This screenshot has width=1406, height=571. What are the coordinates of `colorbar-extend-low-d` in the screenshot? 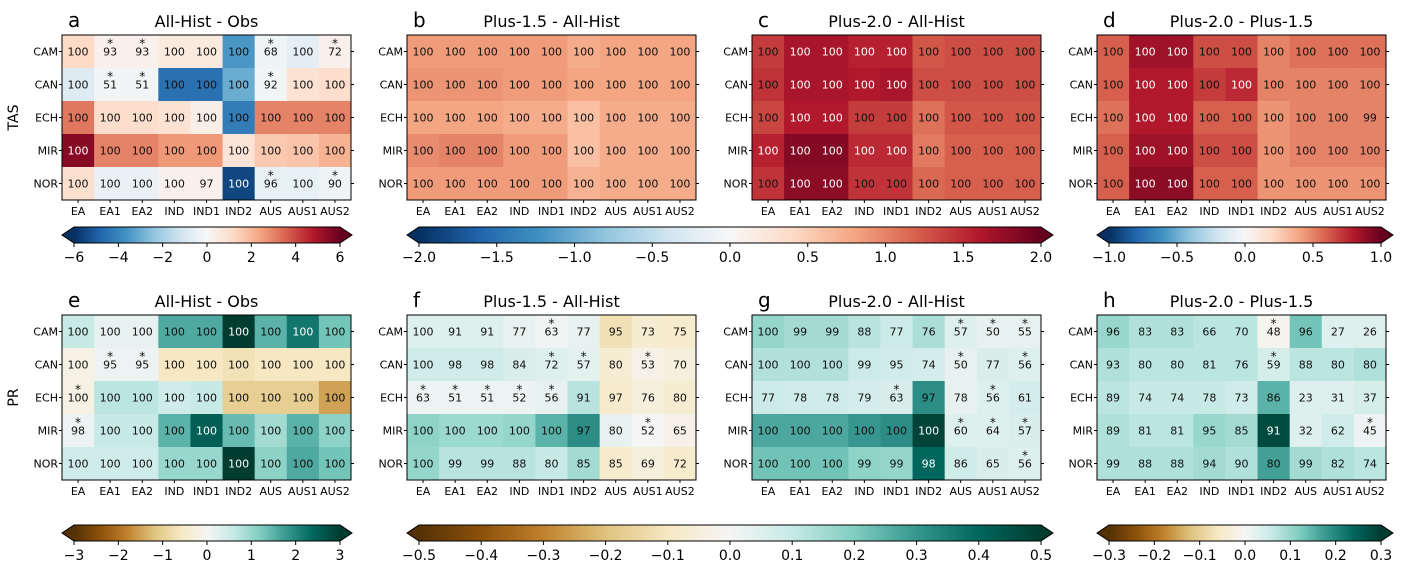 It's located at (1103, 235).